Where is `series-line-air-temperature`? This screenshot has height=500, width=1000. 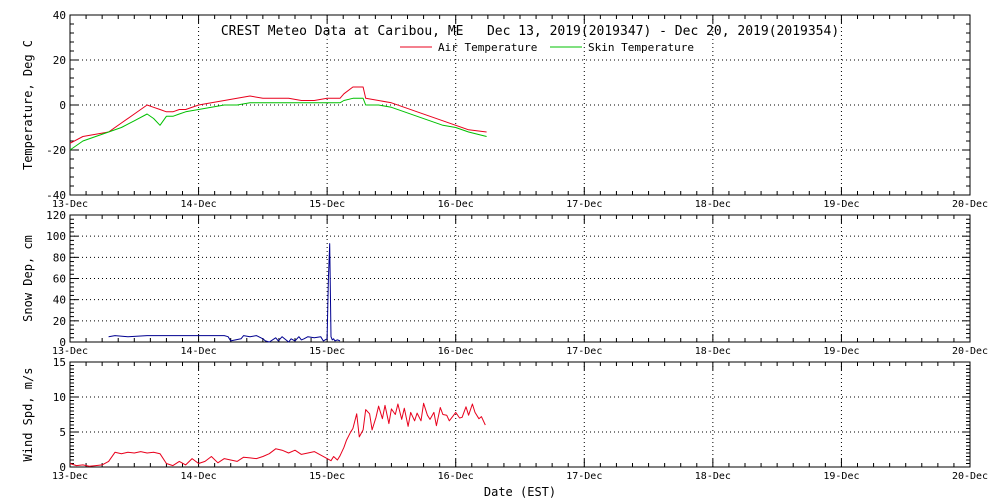 series-line-air-temperature is located at coordinates (278, 115).